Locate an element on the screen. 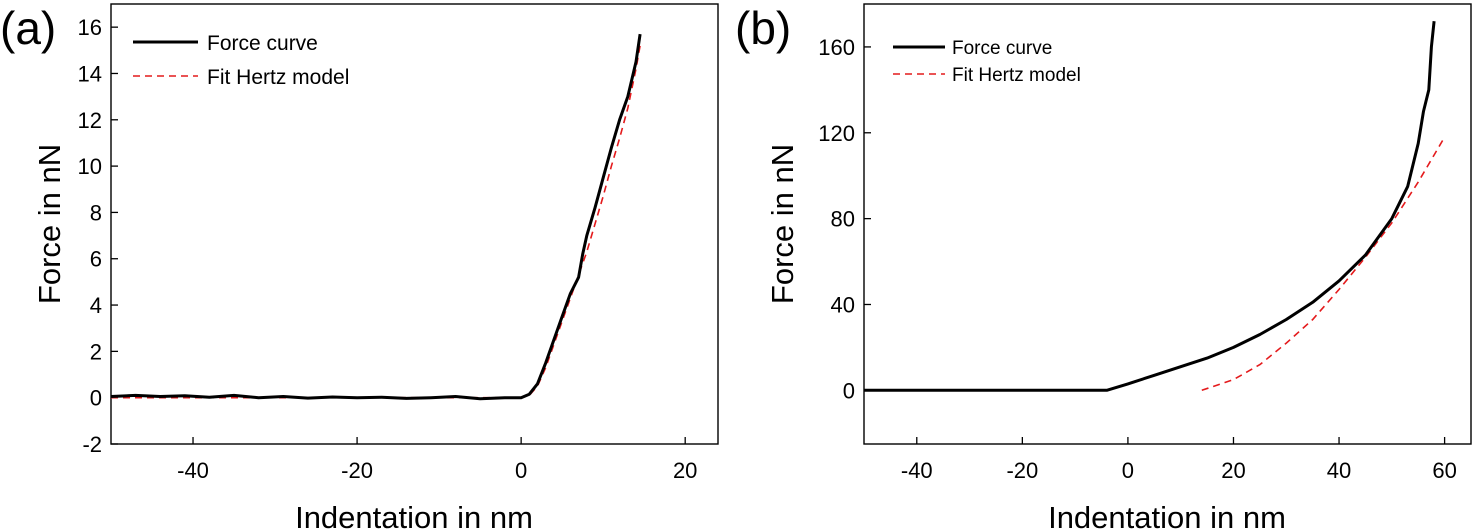 The height and width of the screenshot is (530, 1473). panel-b-y-tick-label-2: 80 is located at coordinates (843, 219).